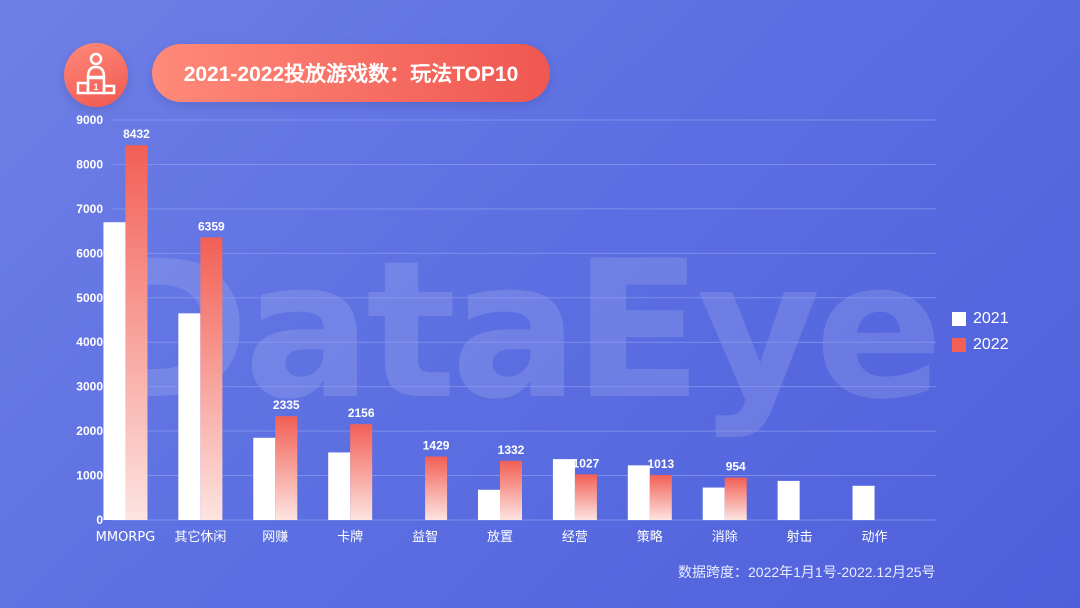  I want to click on x-tick-label: 卡牌, so click(350, 537).